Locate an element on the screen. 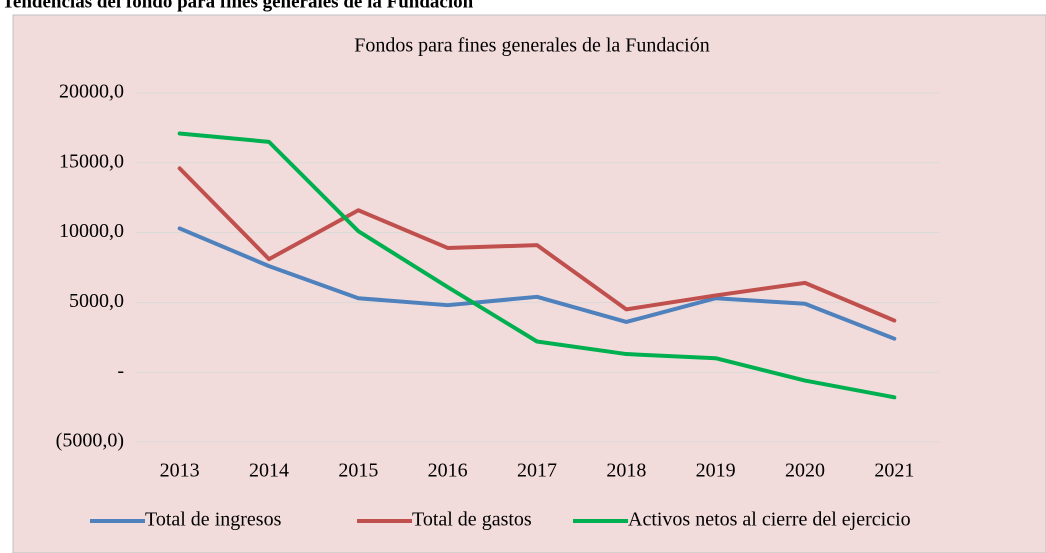  y-tick-label: (5000,0) is located at coordinates (90, 441).